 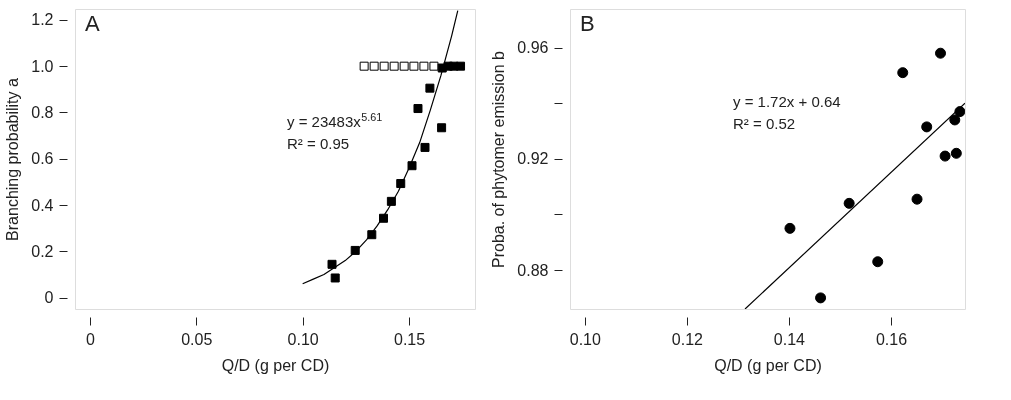 I want to click on y-tick-label: 0.6, so click(x=42, y=159).